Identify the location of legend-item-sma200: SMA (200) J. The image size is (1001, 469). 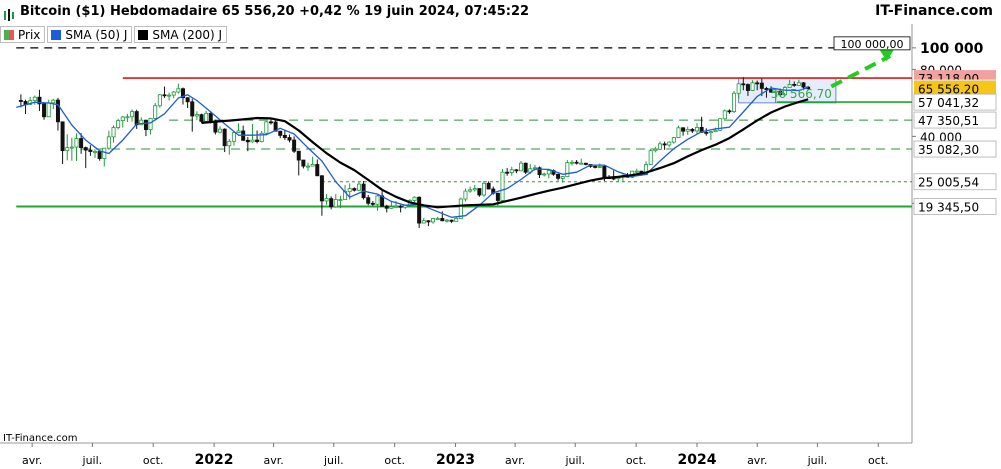
(181, 34).